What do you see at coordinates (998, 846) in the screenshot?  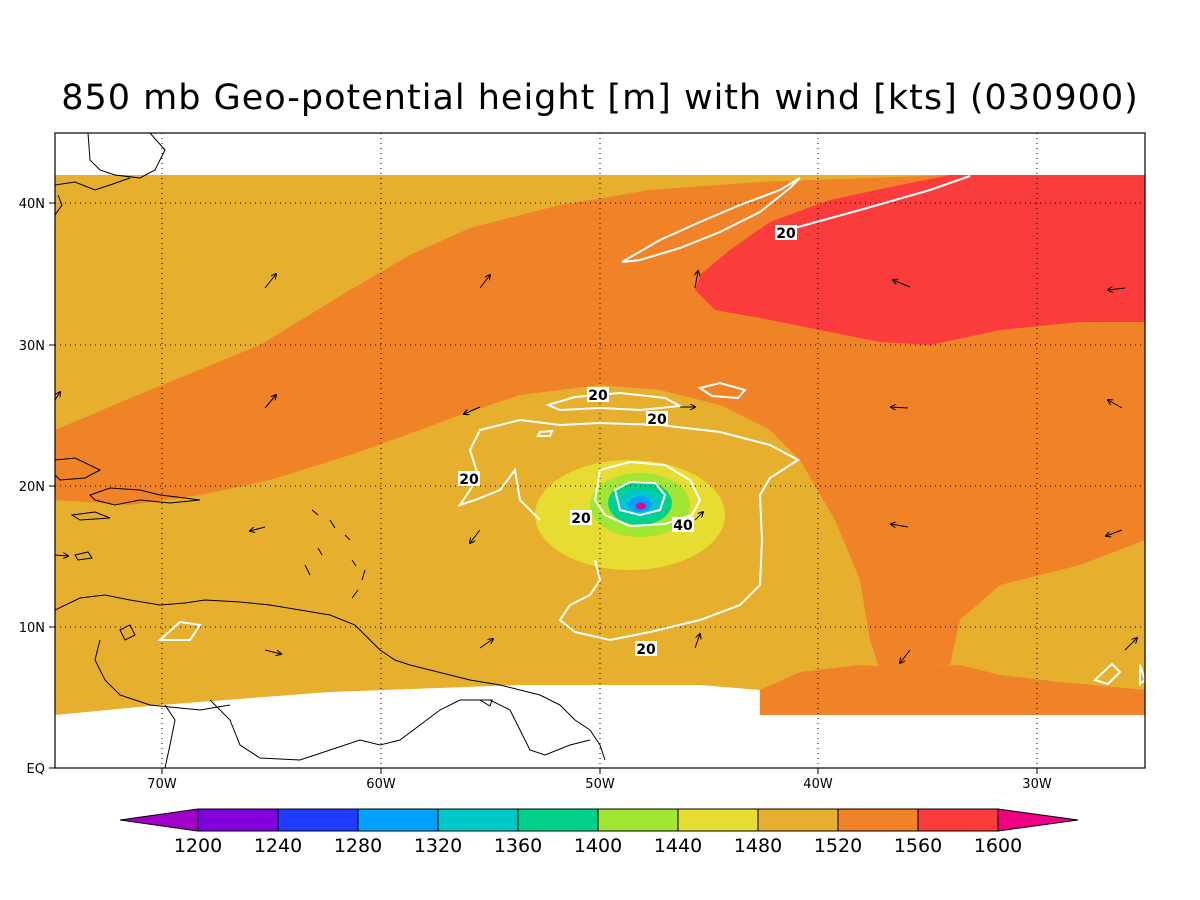 I see `colorbar-tick-label: 1600` at bounding box center [998, 846].